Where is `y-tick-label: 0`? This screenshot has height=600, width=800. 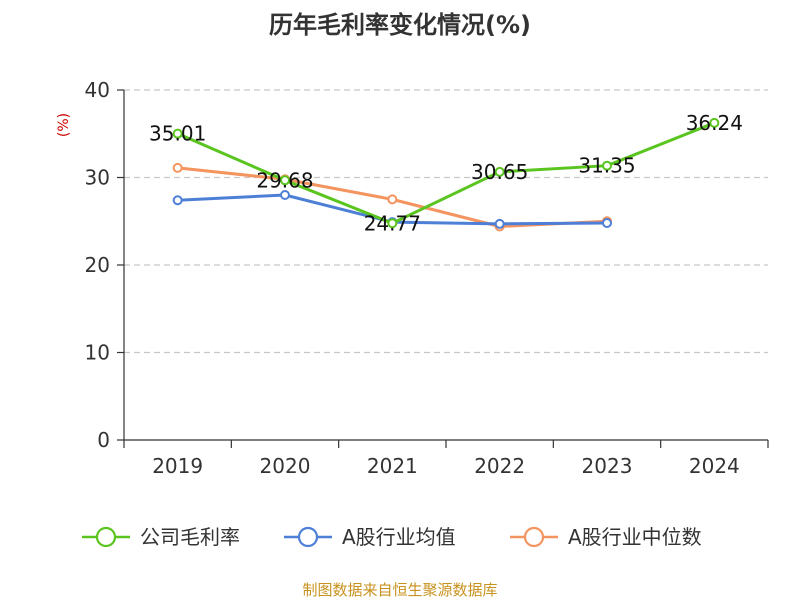 y-tick-label: 0 is located at coordinates (103, 440).